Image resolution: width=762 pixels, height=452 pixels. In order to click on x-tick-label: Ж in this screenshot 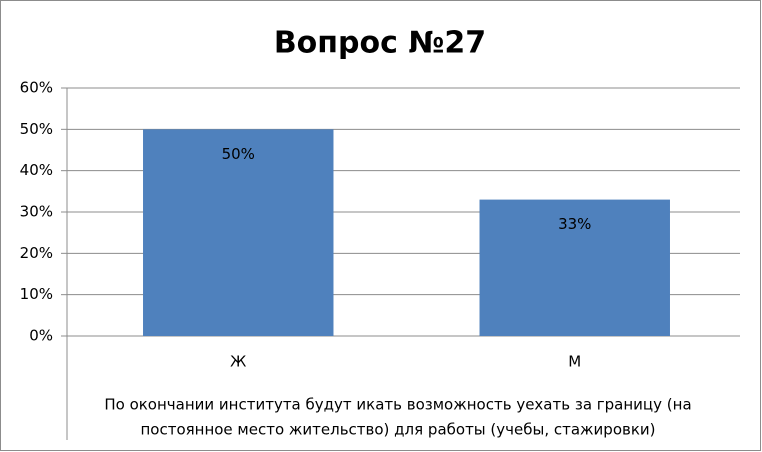, I will do `click(238, 362)`.